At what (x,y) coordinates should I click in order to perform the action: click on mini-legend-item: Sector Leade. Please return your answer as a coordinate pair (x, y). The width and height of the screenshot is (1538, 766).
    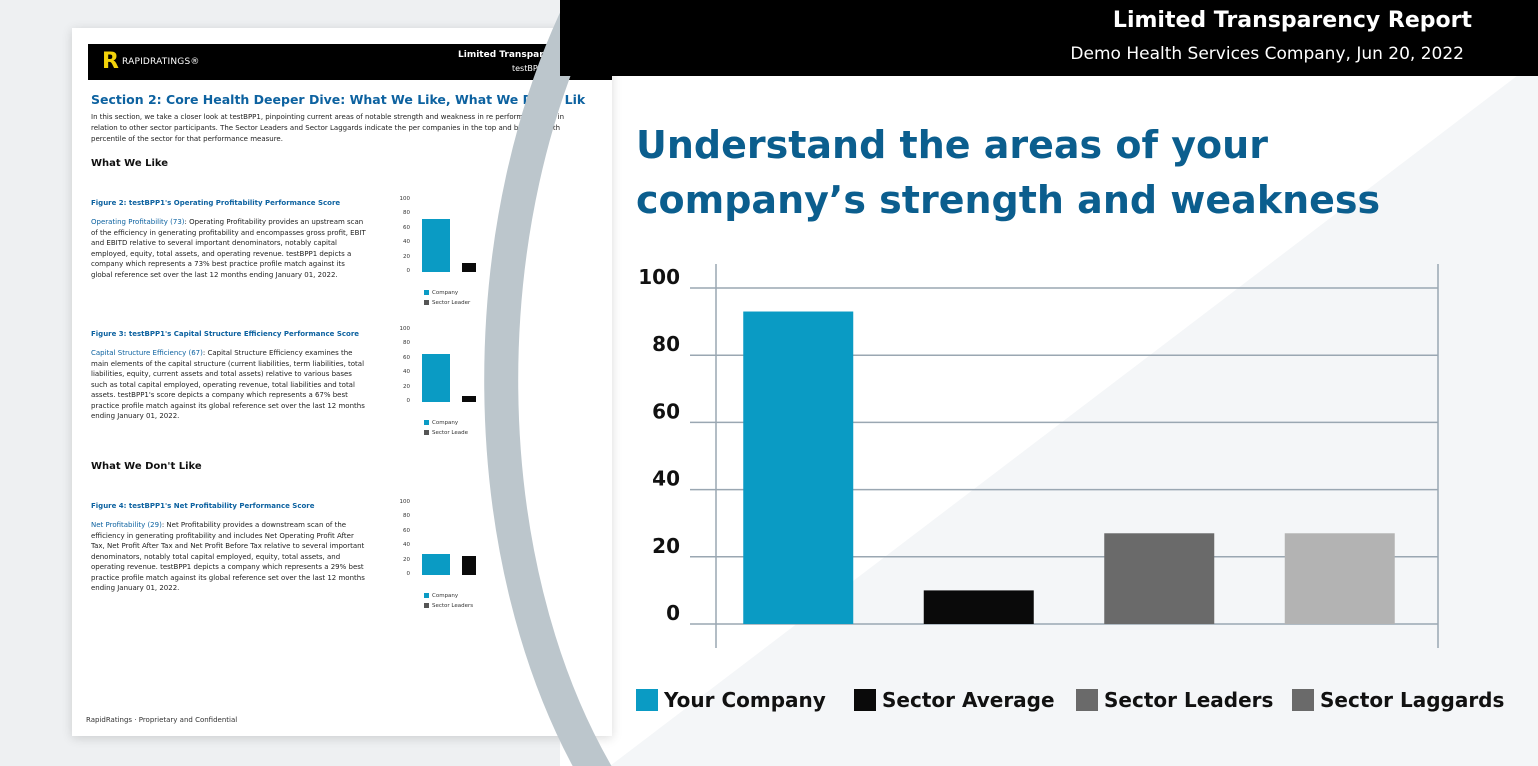
    Looking at the image, I should click on (446, 433).